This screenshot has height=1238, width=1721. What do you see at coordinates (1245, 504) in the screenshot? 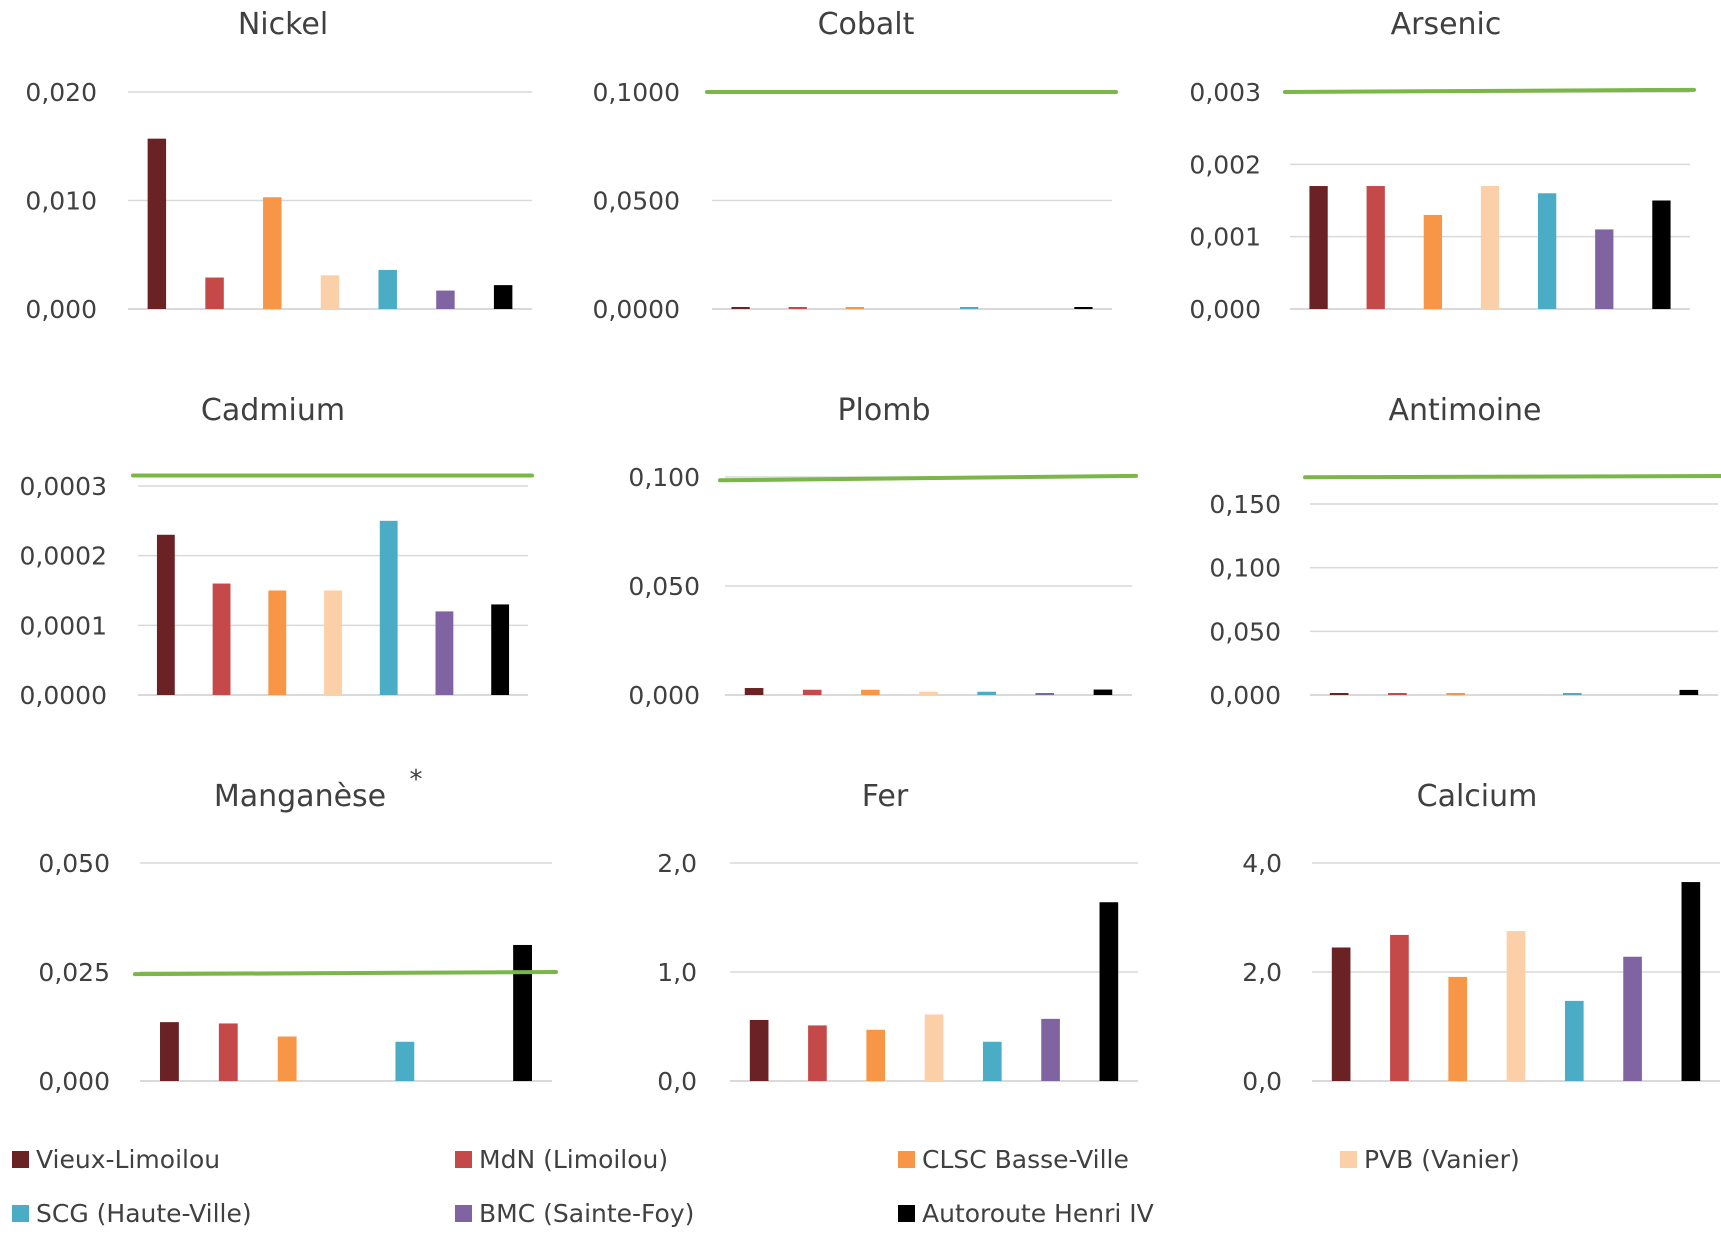
I see `y-tick-label: 0,150` at bounding box center [1245, 504].